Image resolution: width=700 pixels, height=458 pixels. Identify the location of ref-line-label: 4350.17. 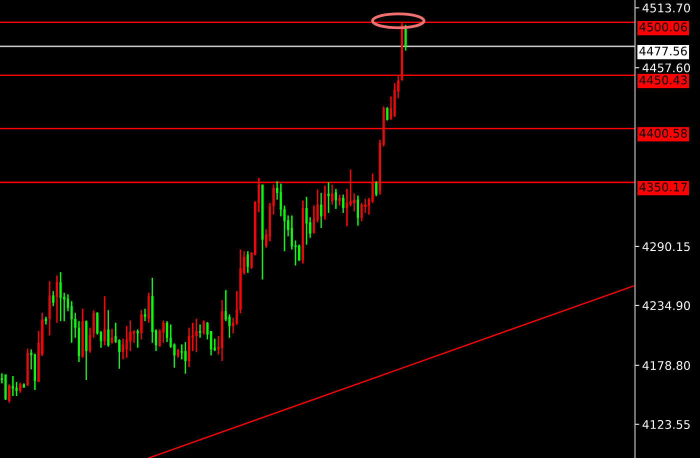
(663, 187).